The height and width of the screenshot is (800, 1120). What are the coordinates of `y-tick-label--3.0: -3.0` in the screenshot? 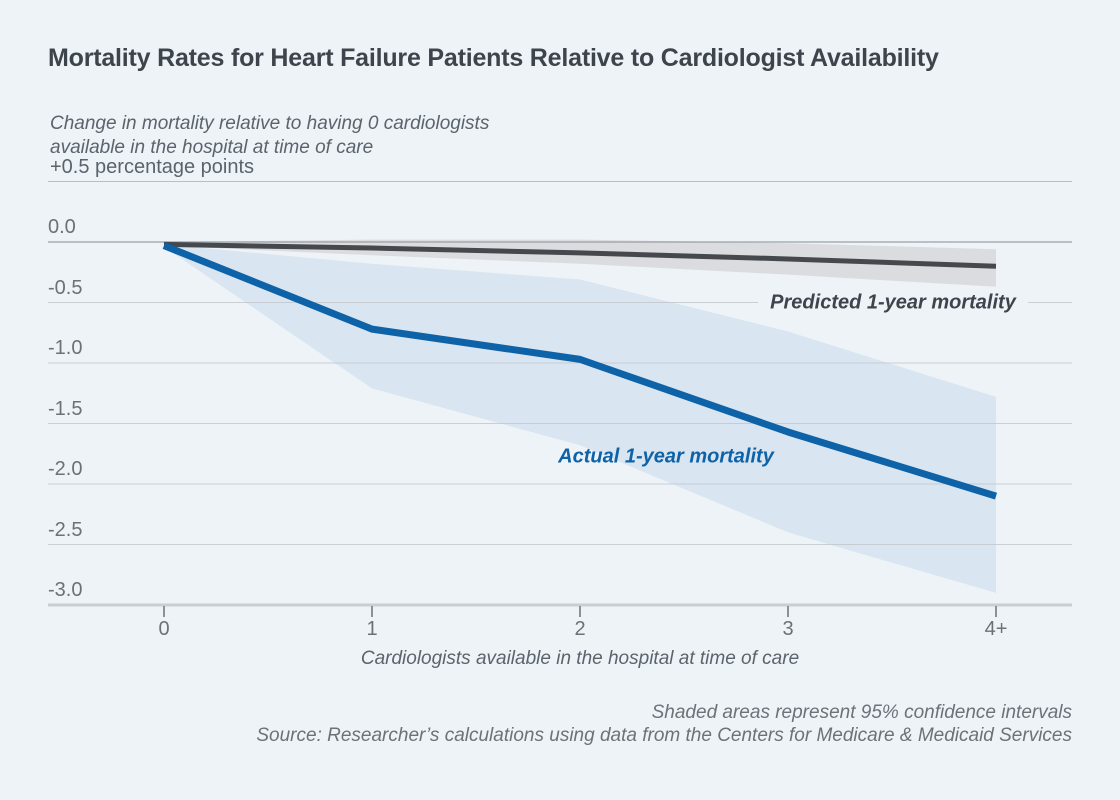 It's located at (65, 590).